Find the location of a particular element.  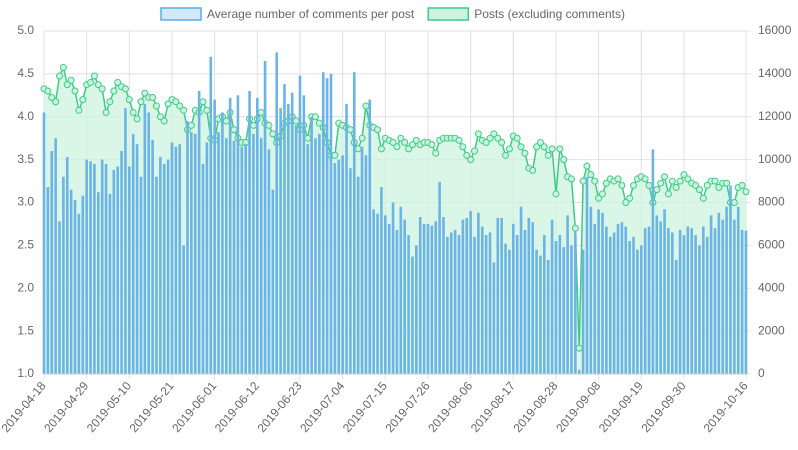

legend-label: Posts (excluding comments) is located at coordinates (549, 14).